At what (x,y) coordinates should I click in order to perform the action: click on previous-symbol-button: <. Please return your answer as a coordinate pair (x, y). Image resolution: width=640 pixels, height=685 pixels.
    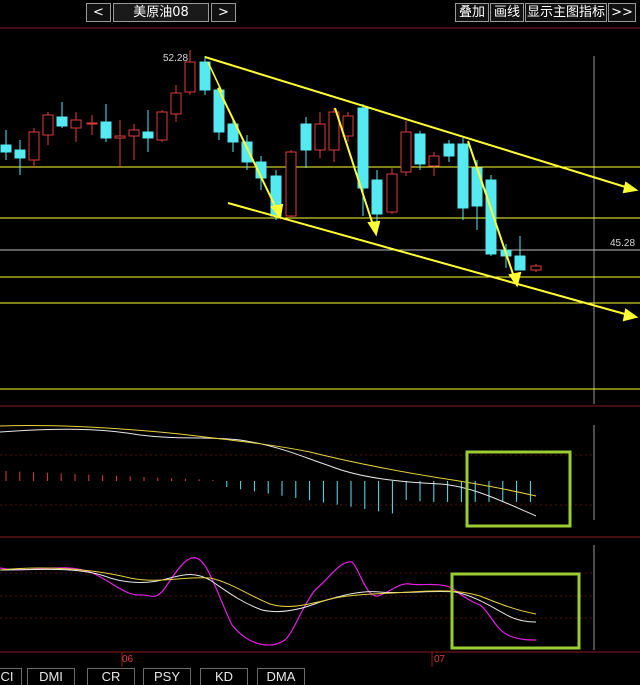
    Looking at the image, I should click on (98, 12).